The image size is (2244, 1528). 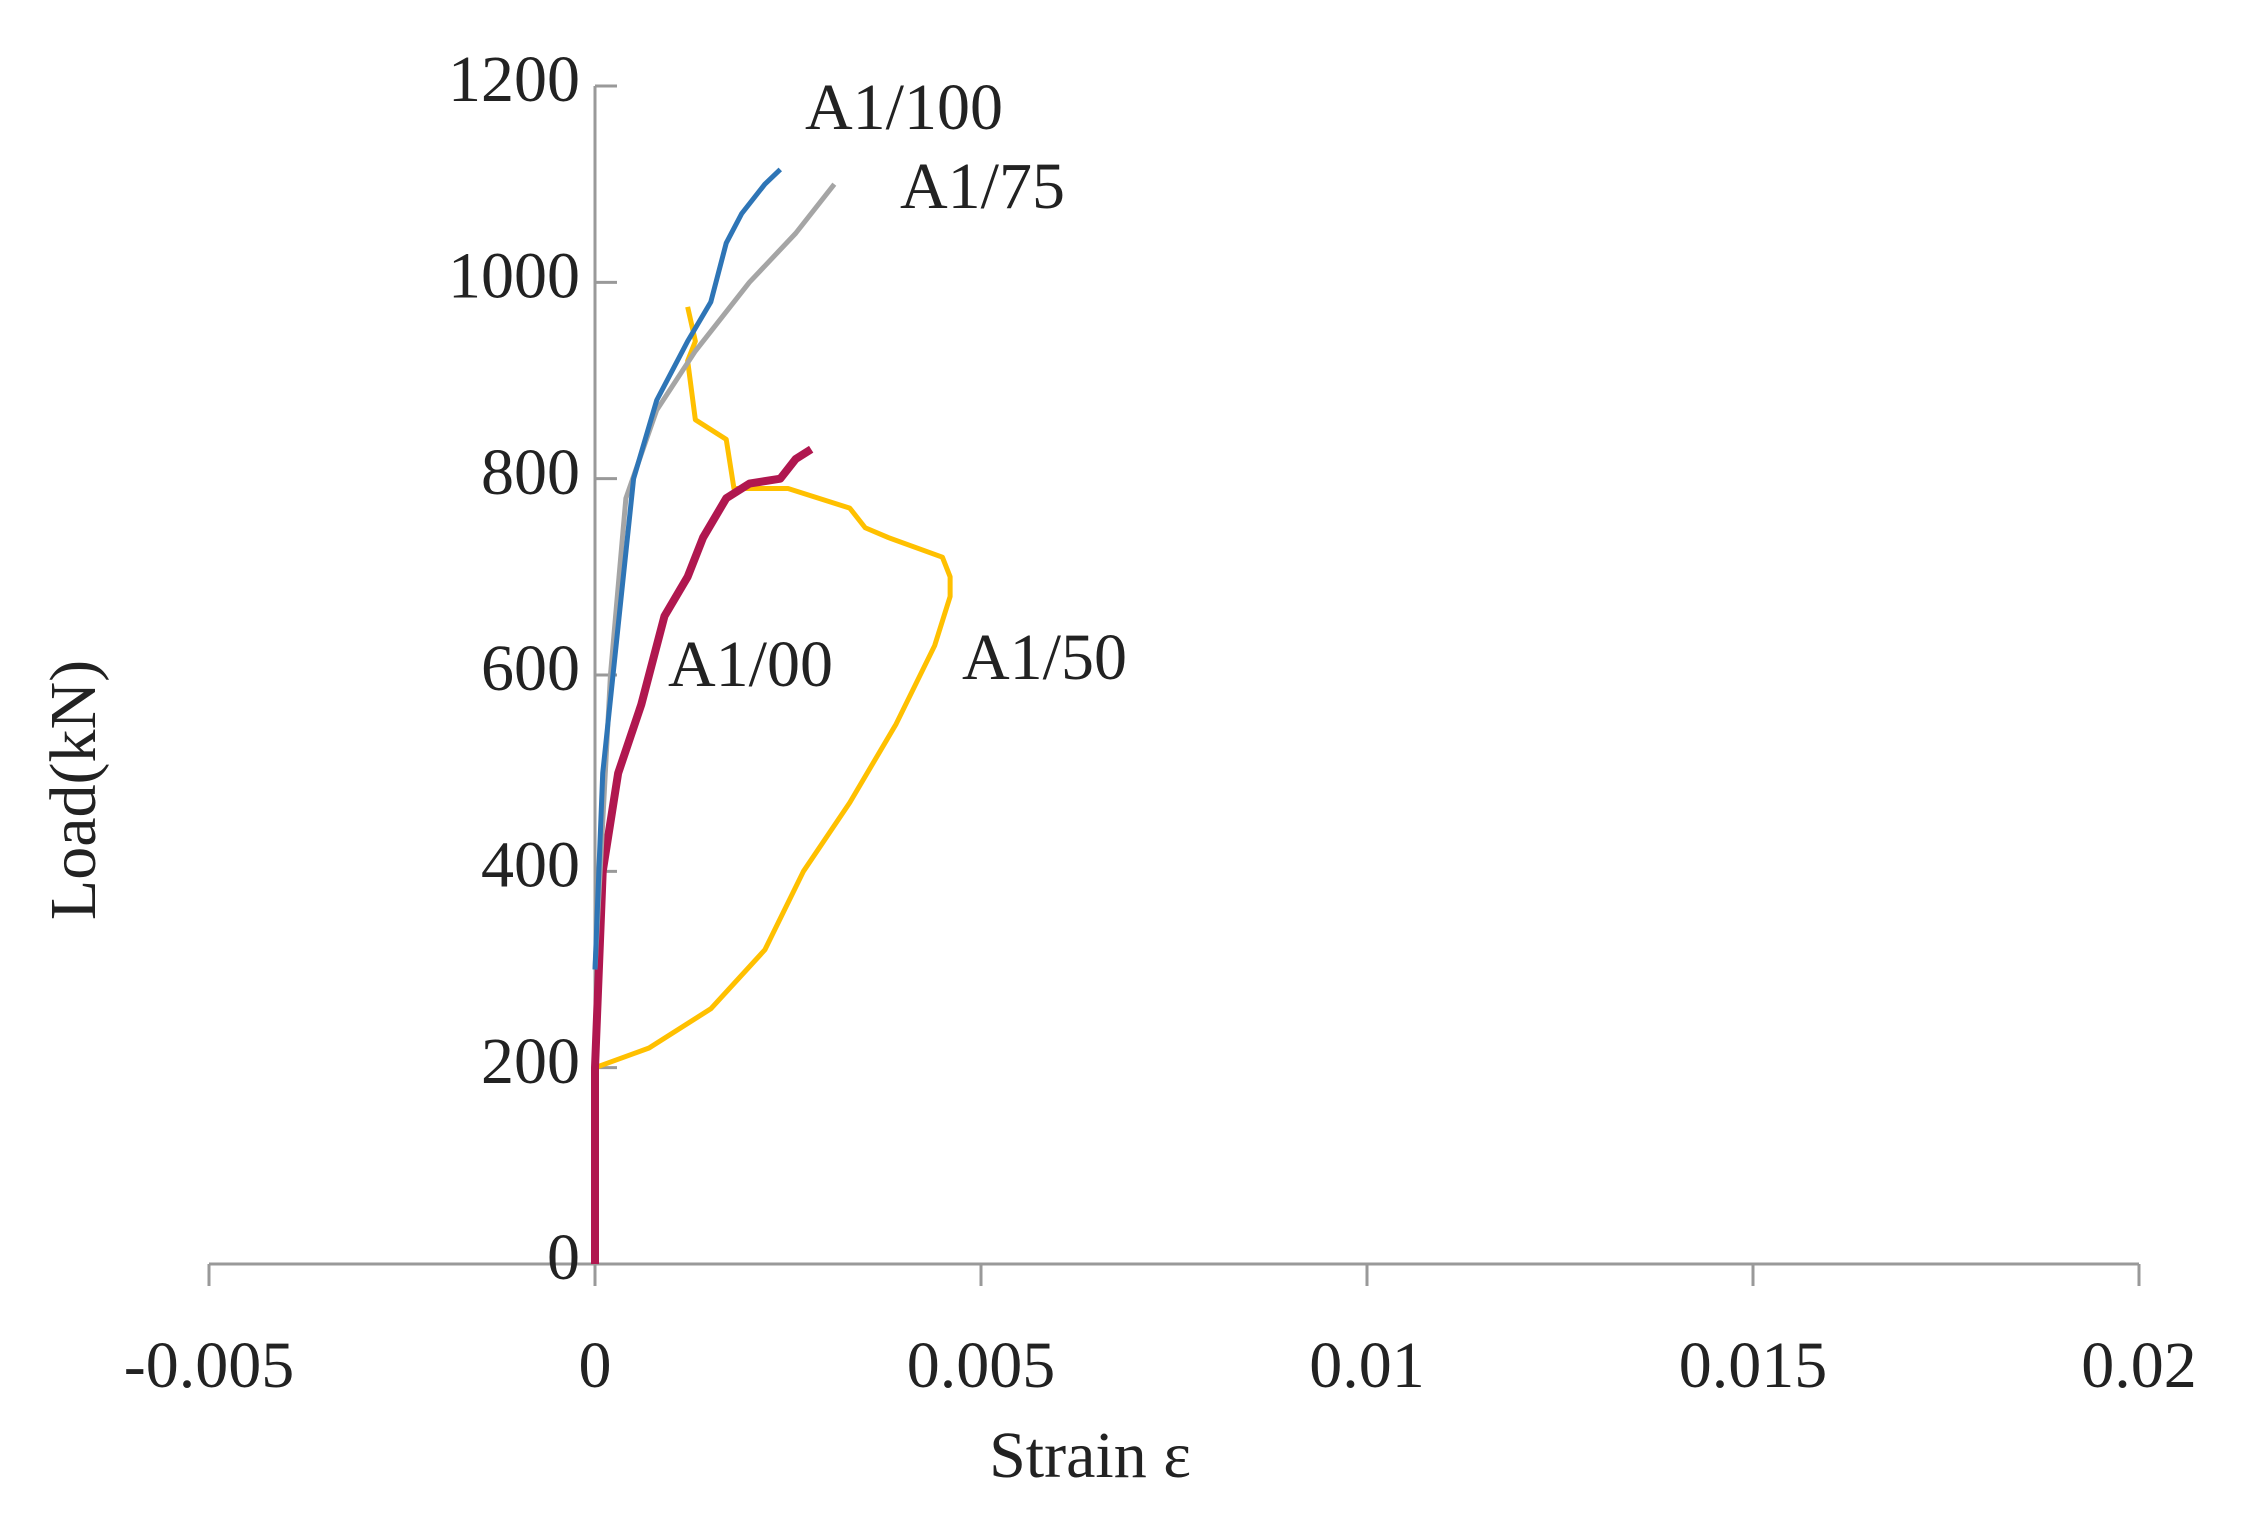 I want to click on x-axis-title: Strain ε, so click(x=1090, y=1455).